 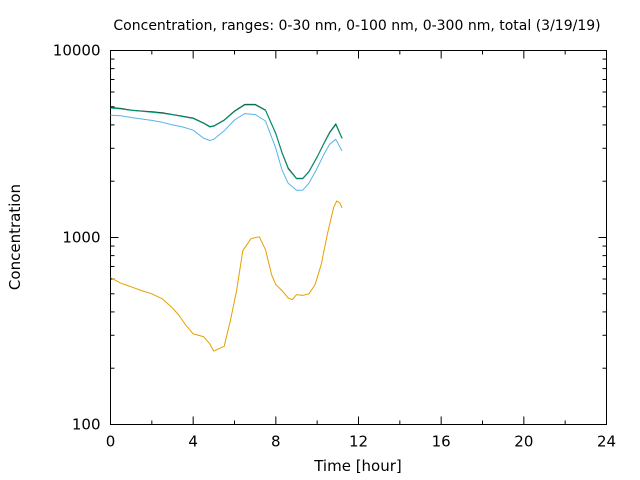 I want to click on x-tick-label: 8, so click(x=276, y=442).